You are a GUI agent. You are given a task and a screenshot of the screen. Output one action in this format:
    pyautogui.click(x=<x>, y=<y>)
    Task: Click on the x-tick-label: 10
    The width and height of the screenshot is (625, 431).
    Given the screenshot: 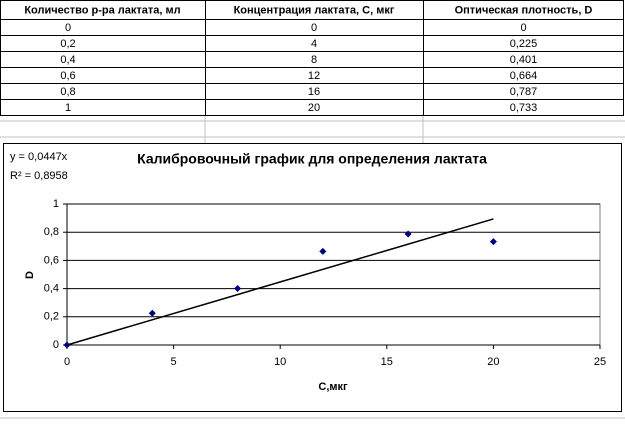 What is the action you would take?
    pyautogui.click(x=280, y=362)
    